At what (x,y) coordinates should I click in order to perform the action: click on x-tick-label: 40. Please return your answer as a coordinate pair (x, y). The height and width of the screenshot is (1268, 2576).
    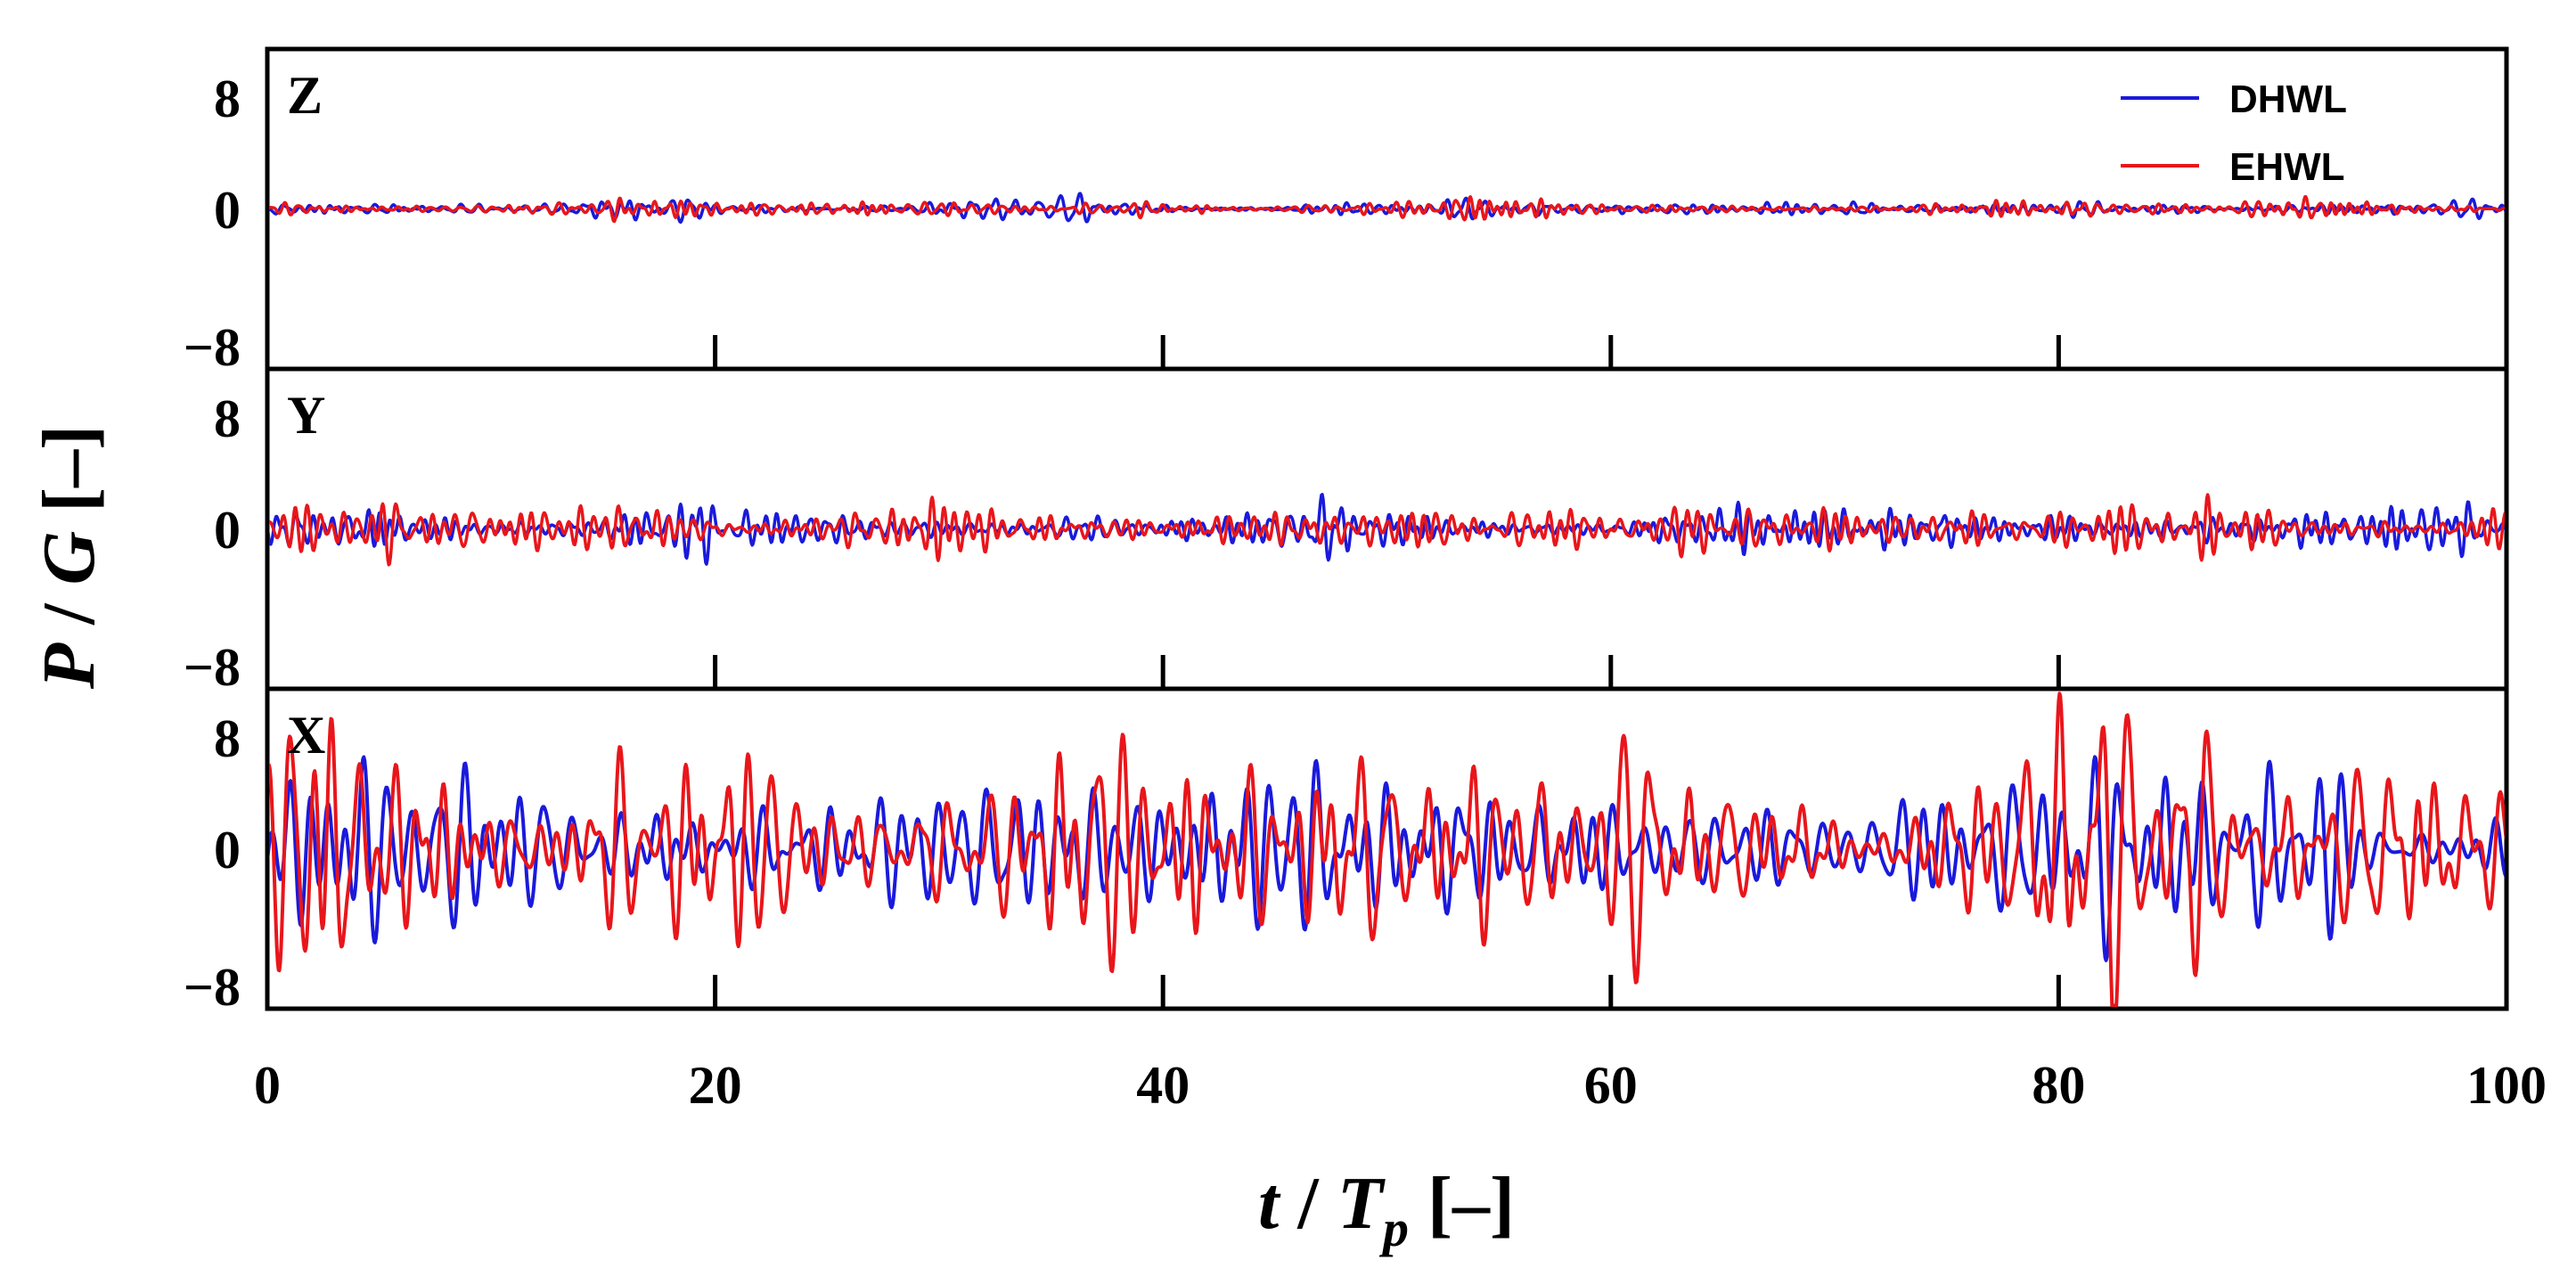
    Looking at the image, I should click on (1163, 1085).